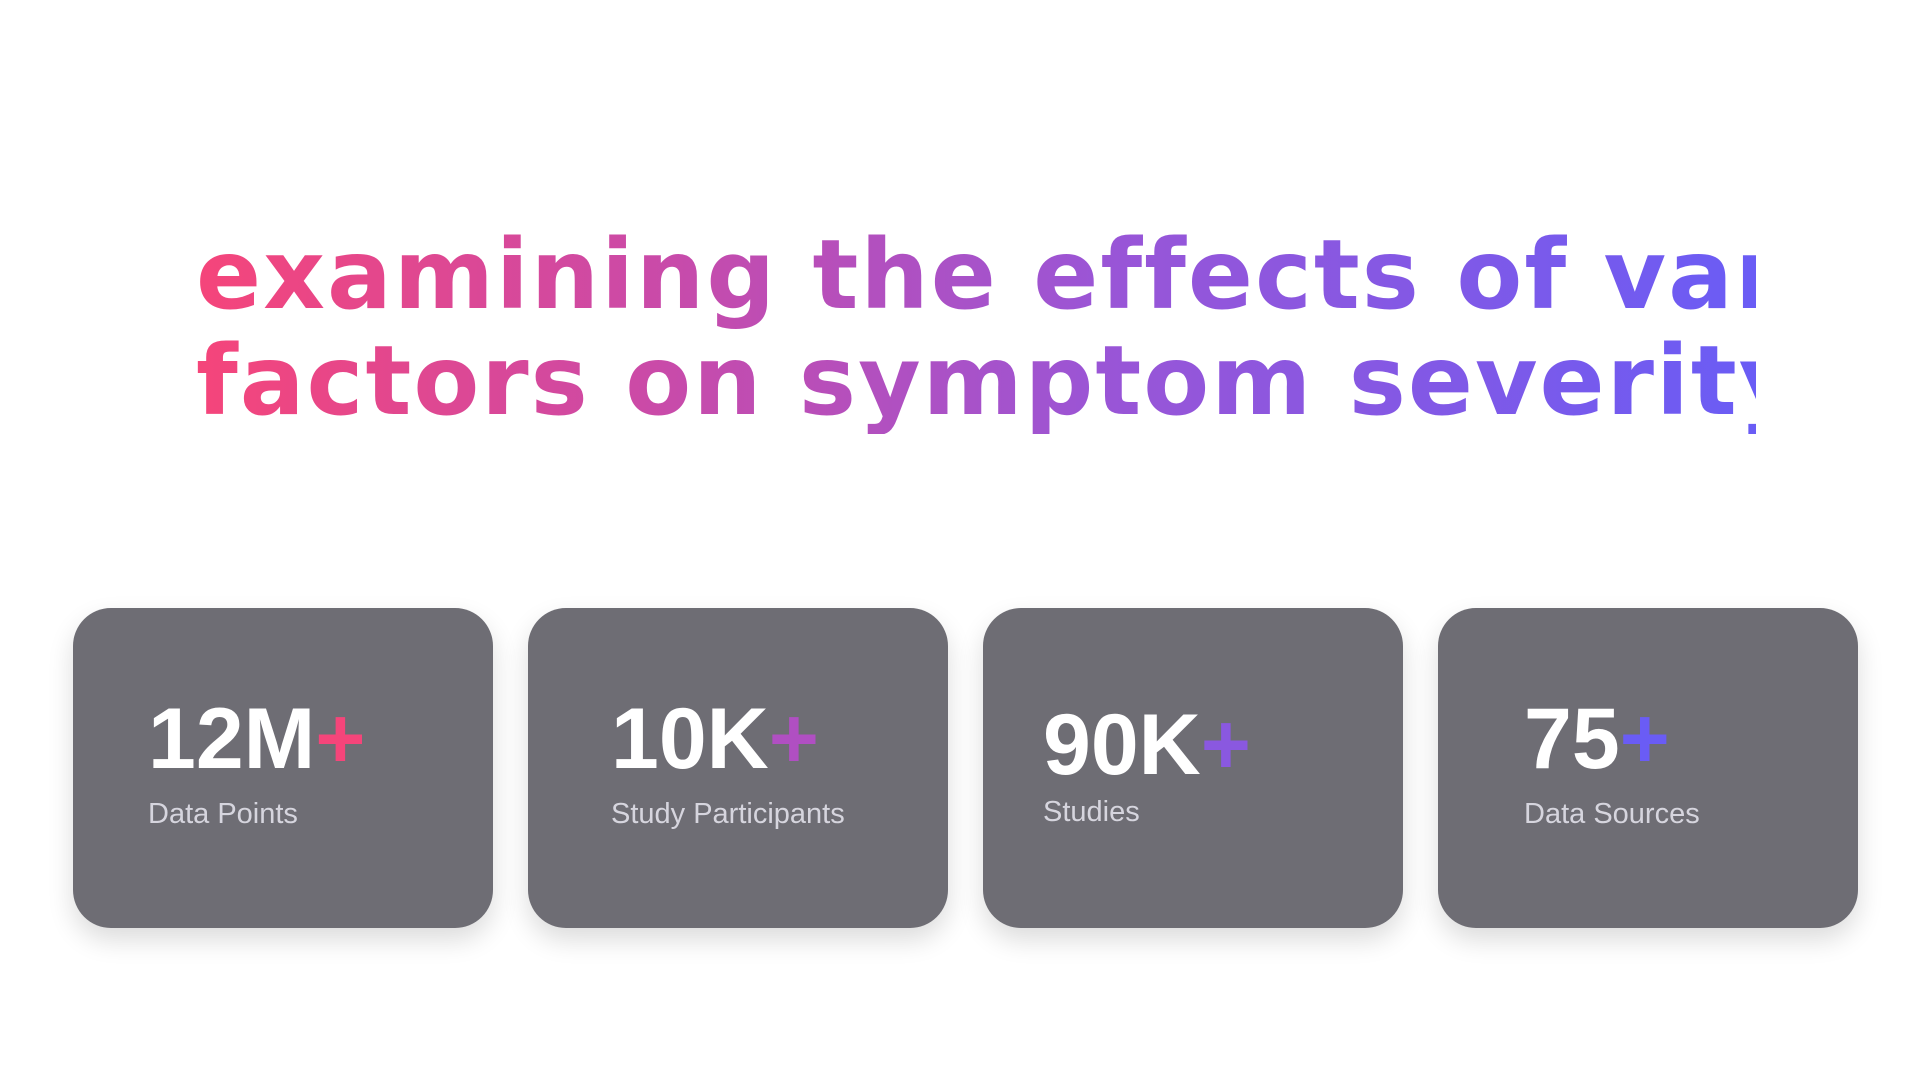 The width and height of the screenshot is (1920, 1080). I want to click on stat-value: 90K+, so click(1147, 745).